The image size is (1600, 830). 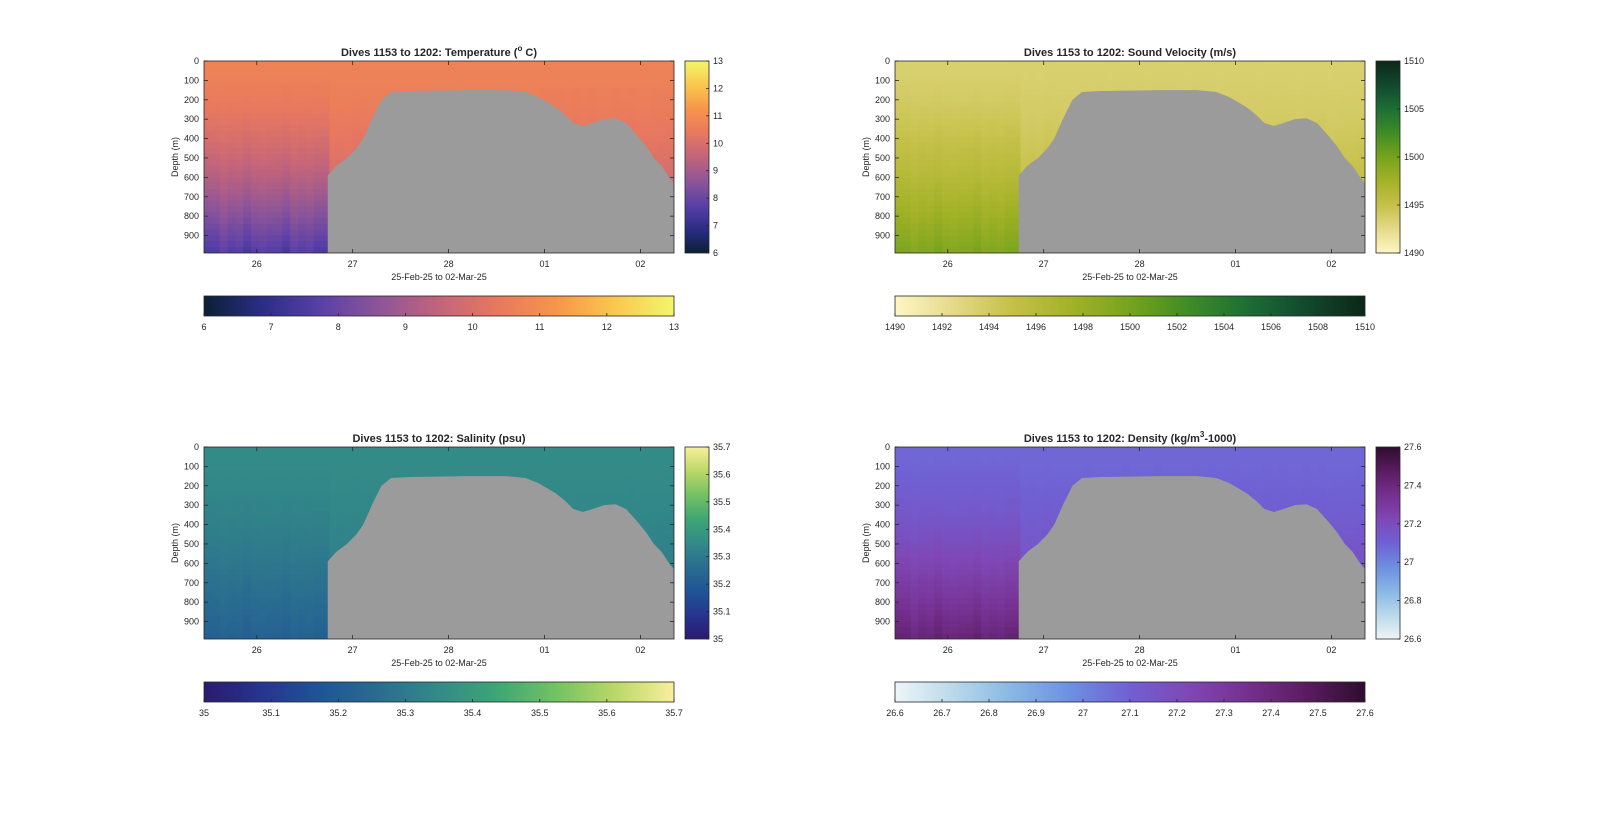 What do you see at coordinates (718, 61) in the screenshot?
I see `temp-vcb-label: 13` at bounding box center [718, 61].